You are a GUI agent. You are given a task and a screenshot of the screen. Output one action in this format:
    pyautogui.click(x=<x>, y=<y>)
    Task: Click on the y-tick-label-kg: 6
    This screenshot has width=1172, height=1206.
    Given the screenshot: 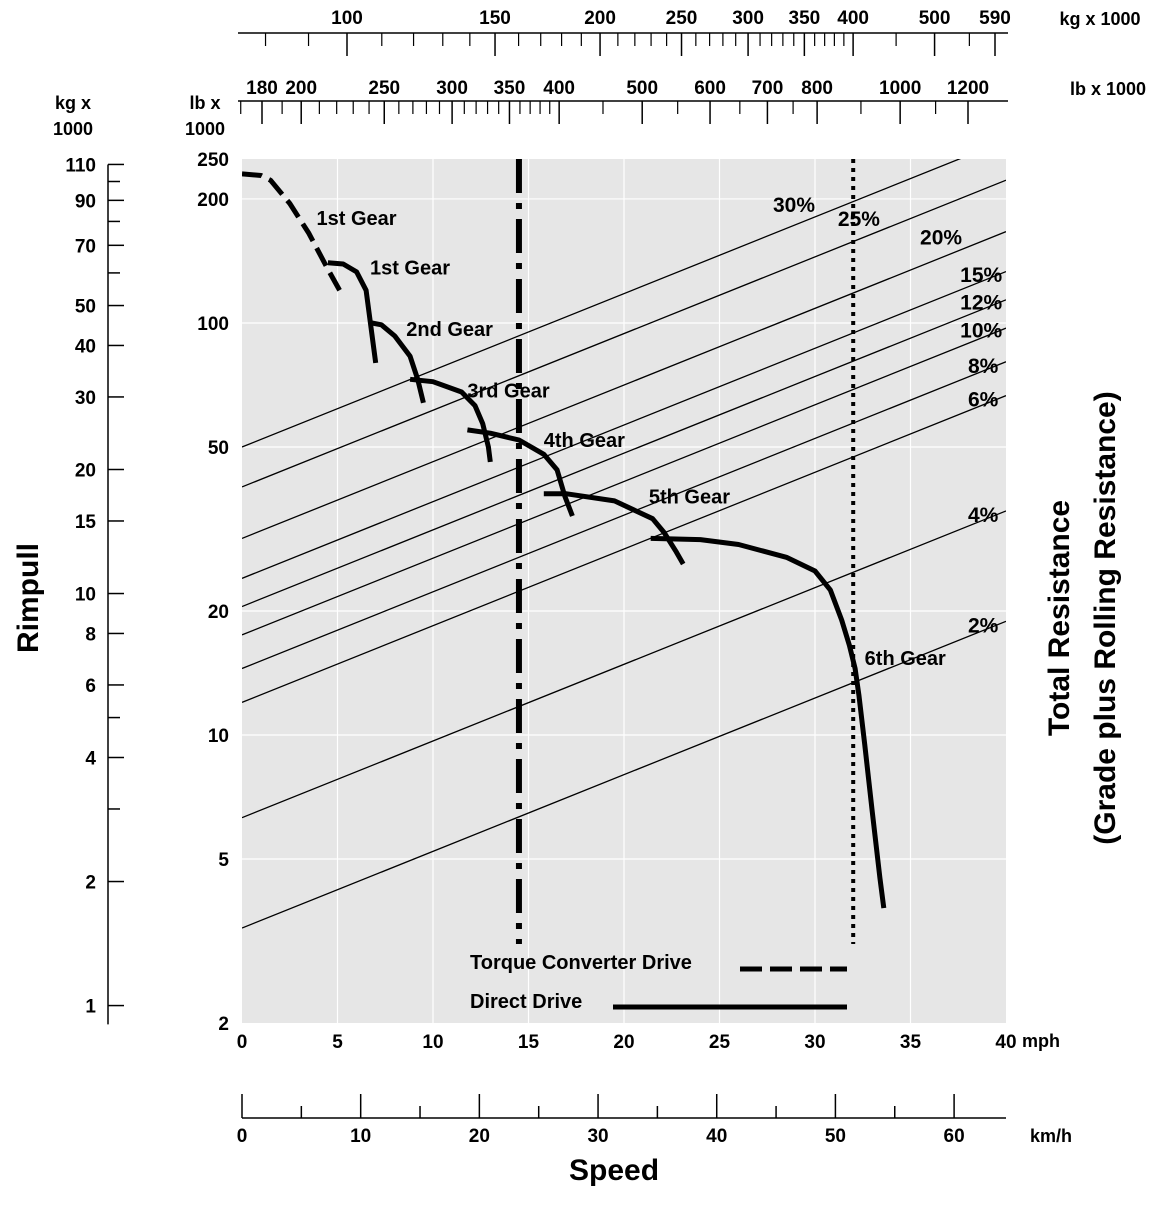 What is the action you would take?
    pyautogui.click(x=90, y=686)
    